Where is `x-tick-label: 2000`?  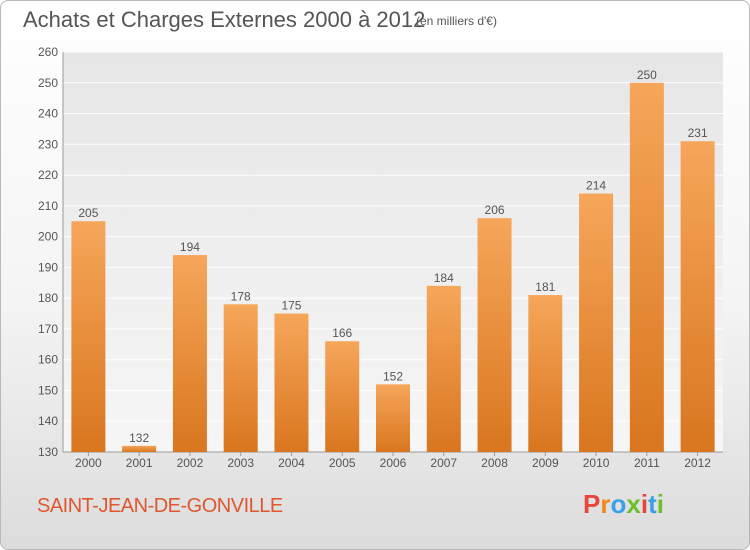
x-tick-label: 2000 is located at coordinates (88, 463).